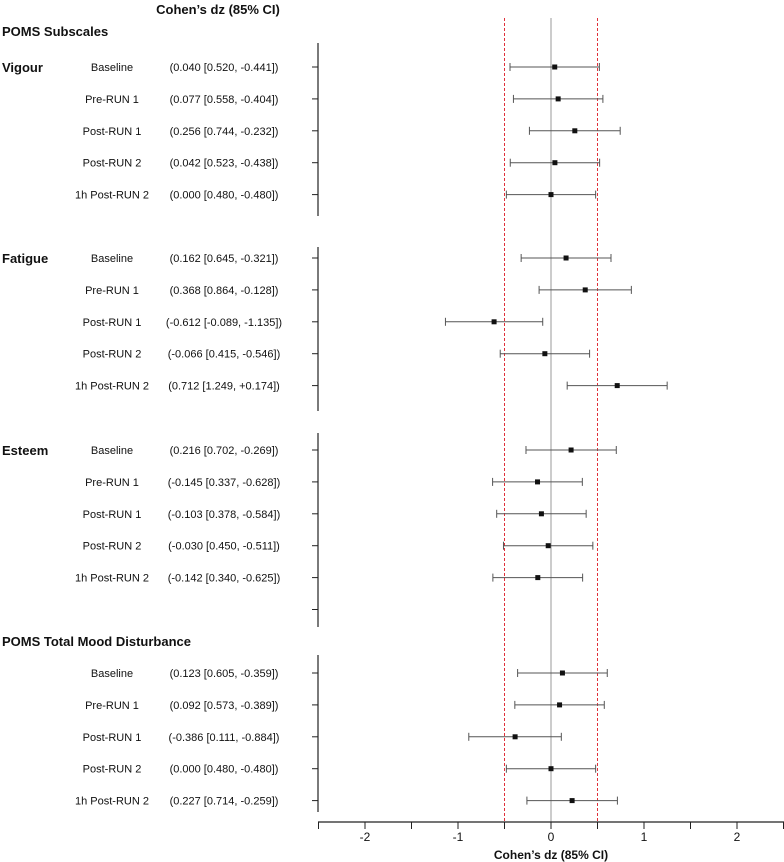 This screenshot has height=862, width=784. I want to click on row-ci-text: (0.216 [0.702, -0.269]), so click(224, 451).